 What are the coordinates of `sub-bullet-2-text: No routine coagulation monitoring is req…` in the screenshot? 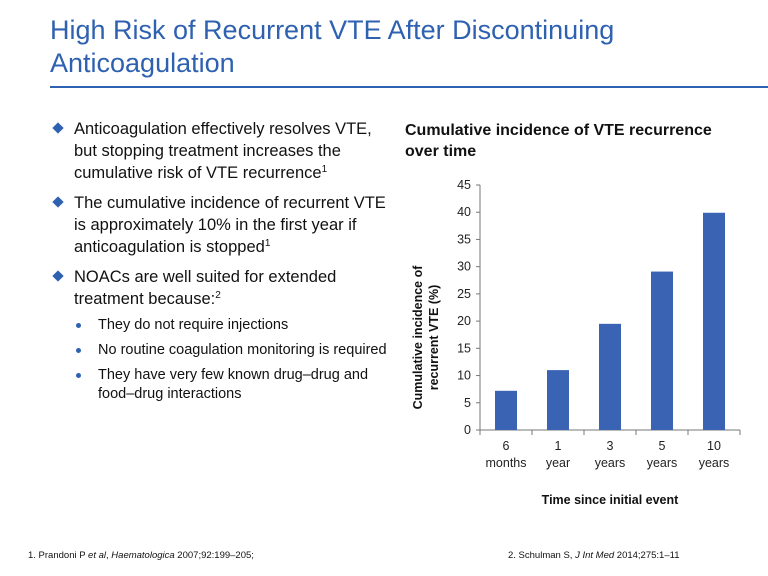 It's located at (242, 350).